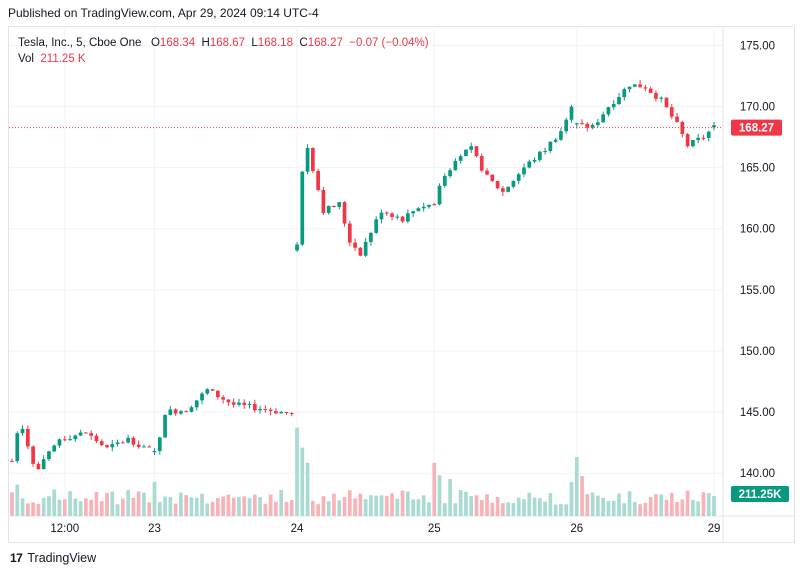  I want to click on y-tick-label: 175.00, so click(757, 46).